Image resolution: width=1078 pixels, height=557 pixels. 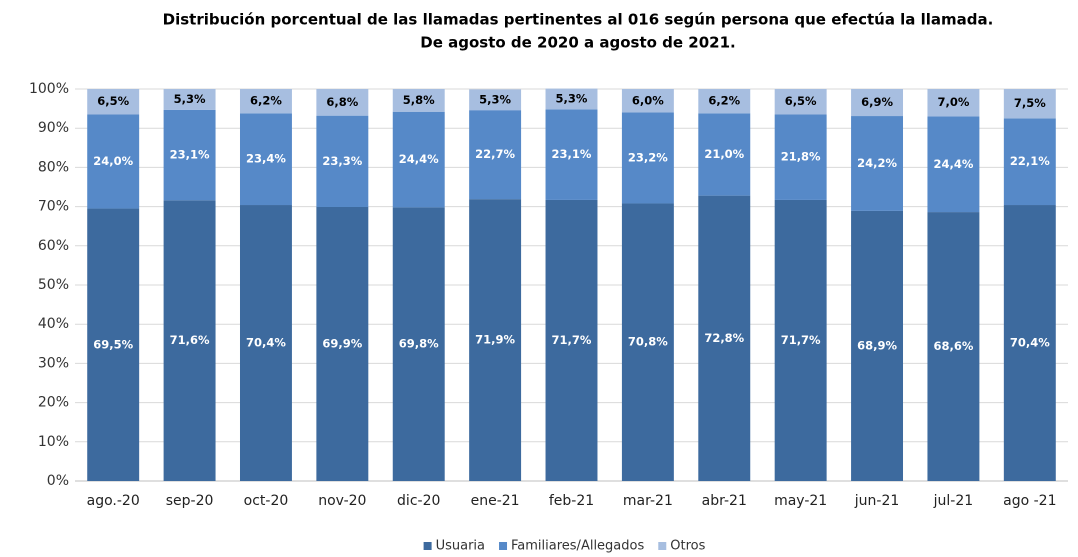 I want to click on data-label: 21,0%, so click(x=724, y=154).